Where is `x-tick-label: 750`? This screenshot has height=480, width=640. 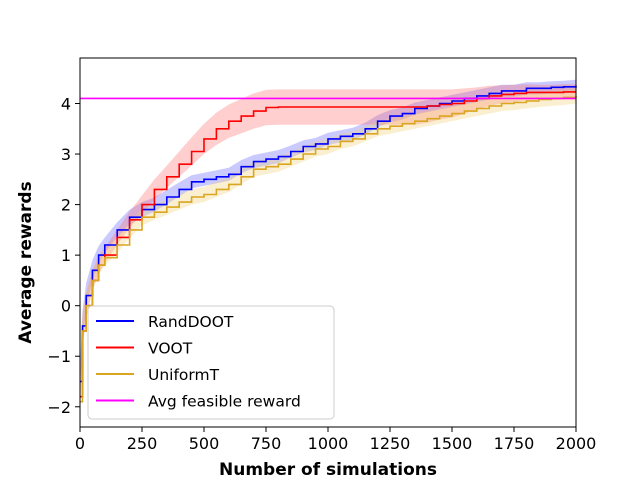 x-tick-label: 750 is located at coordinates (266, 443).